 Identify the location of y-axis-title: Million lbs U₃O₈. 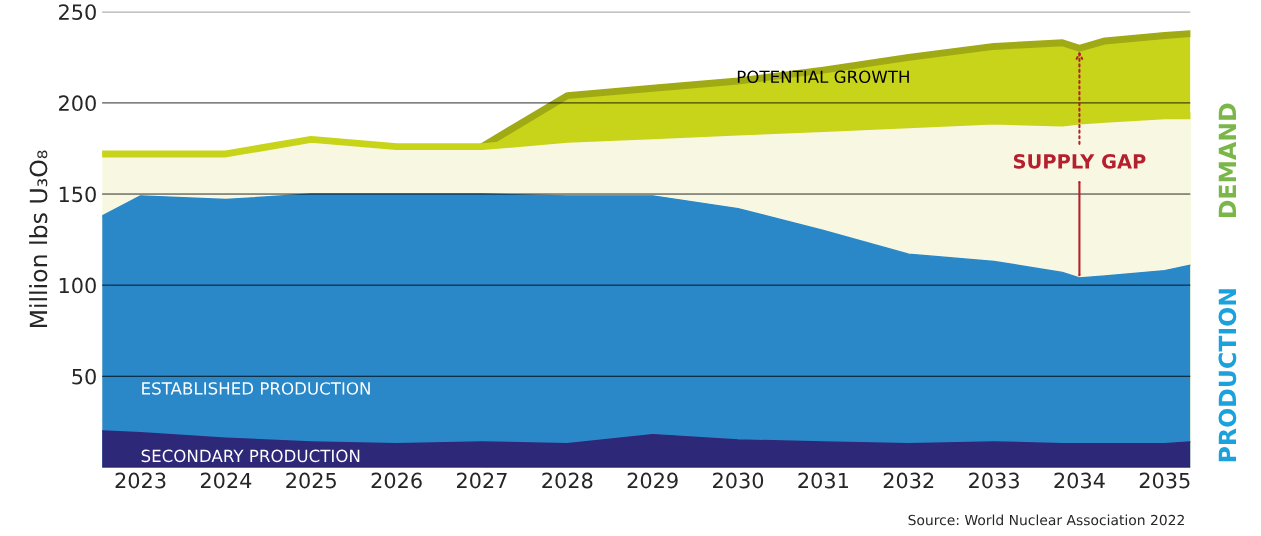
(38, 239).